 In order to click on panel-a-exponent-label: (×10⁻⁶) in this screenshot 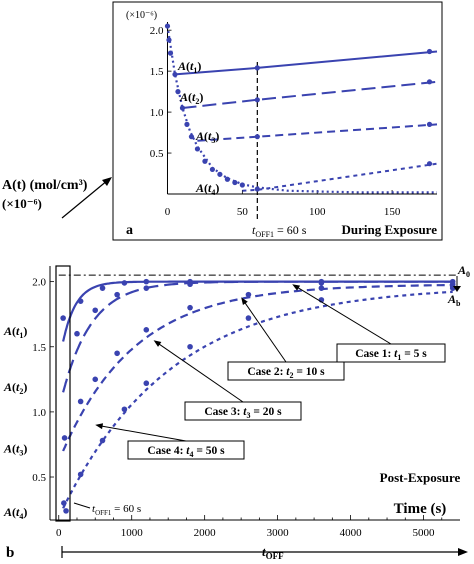, I will do `click(141, 15)`.